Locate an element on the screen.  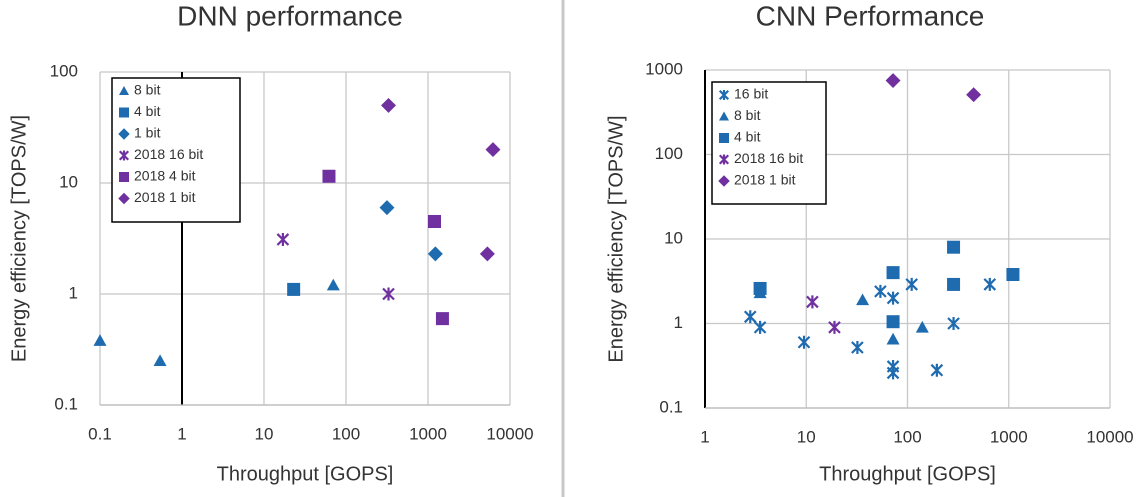
legend-label: 16 bit is located at coordinates (751, 94).